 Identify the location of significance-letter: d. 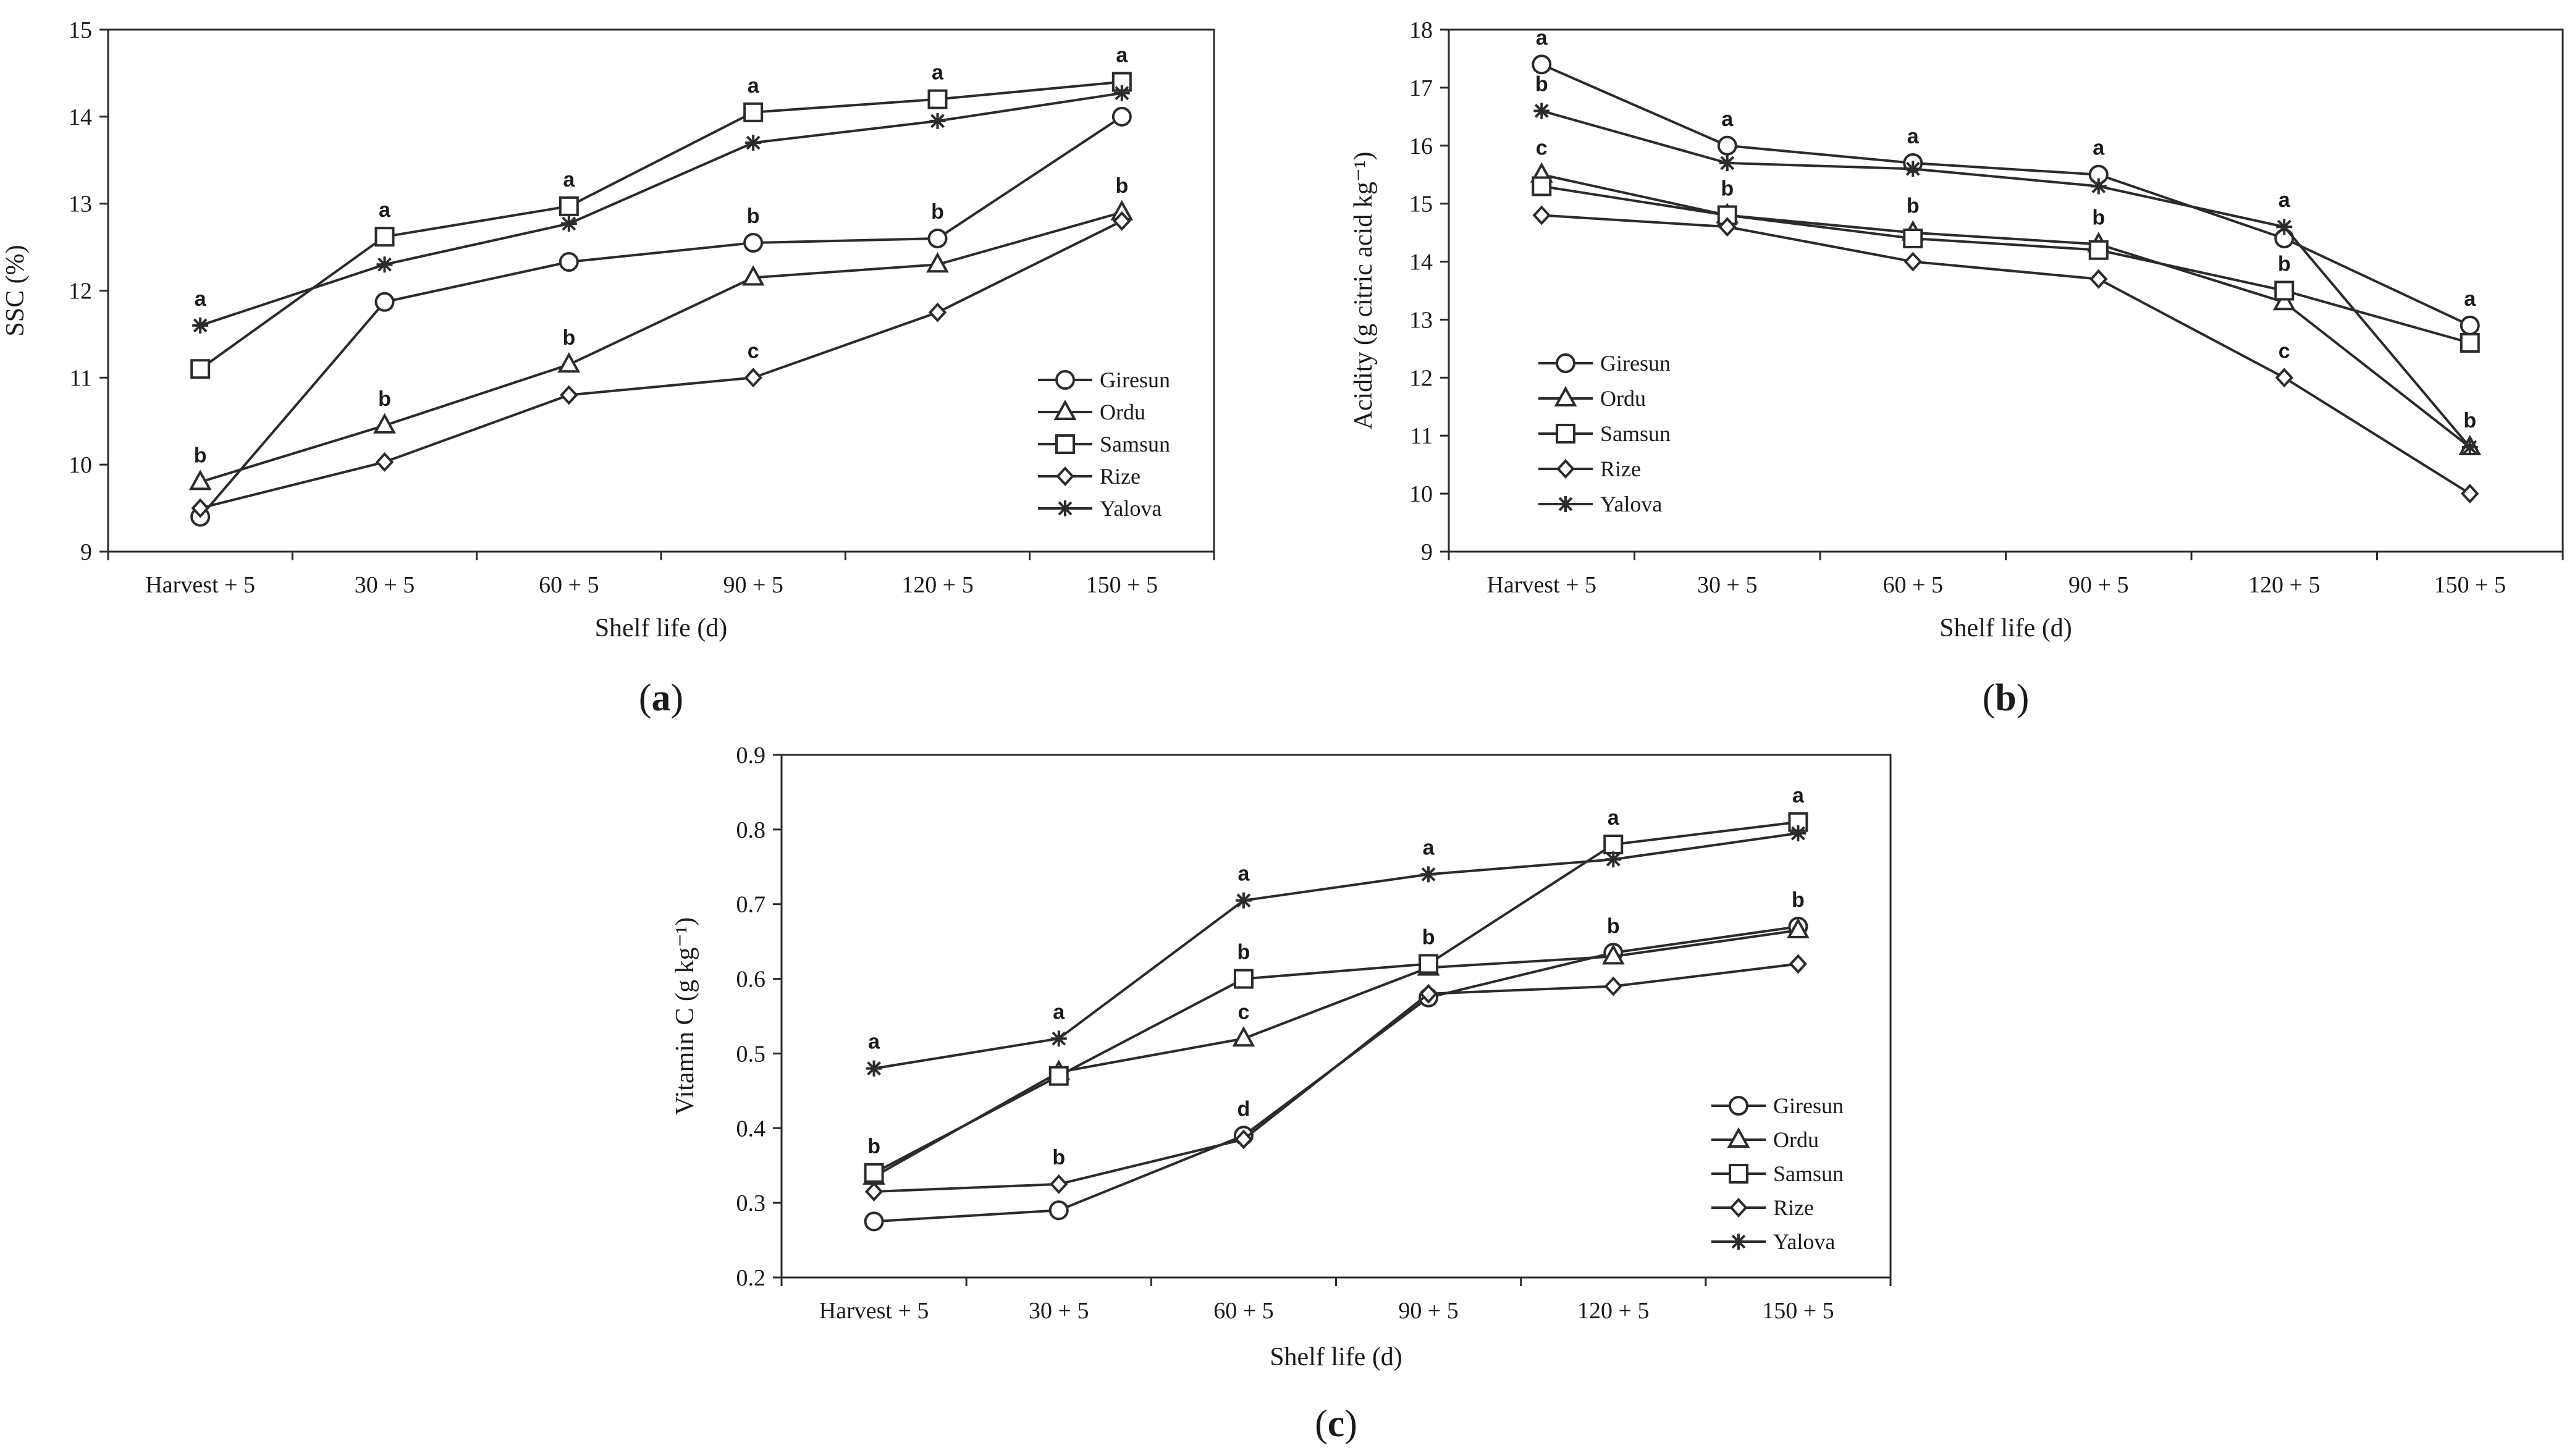
(1244, 1109).